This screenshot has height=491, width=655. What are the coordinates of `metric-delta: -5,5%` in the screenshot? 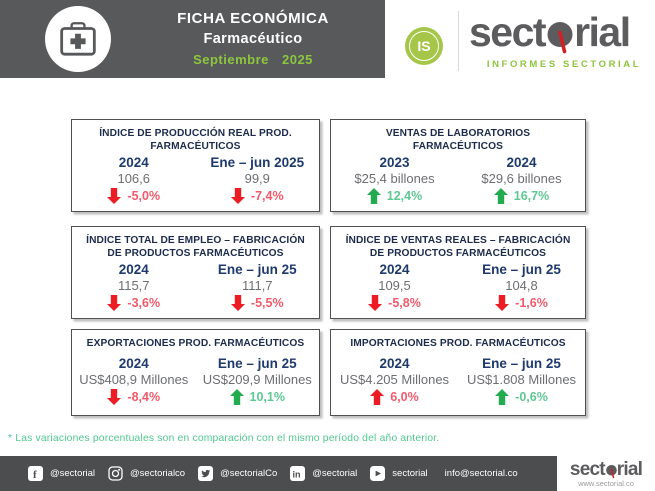 It's located at (257, 303).